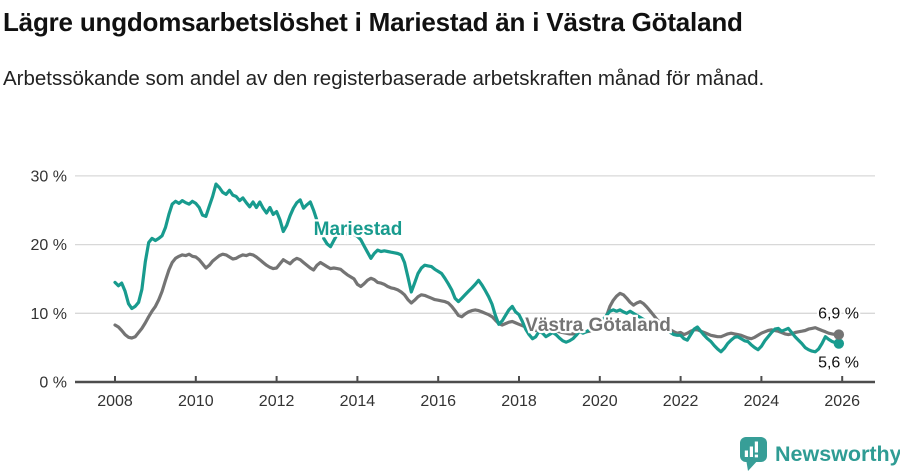 The height and width of the screenshot is (474, 900). I want to click on x-tick-label: 2026, so click(842, 401).